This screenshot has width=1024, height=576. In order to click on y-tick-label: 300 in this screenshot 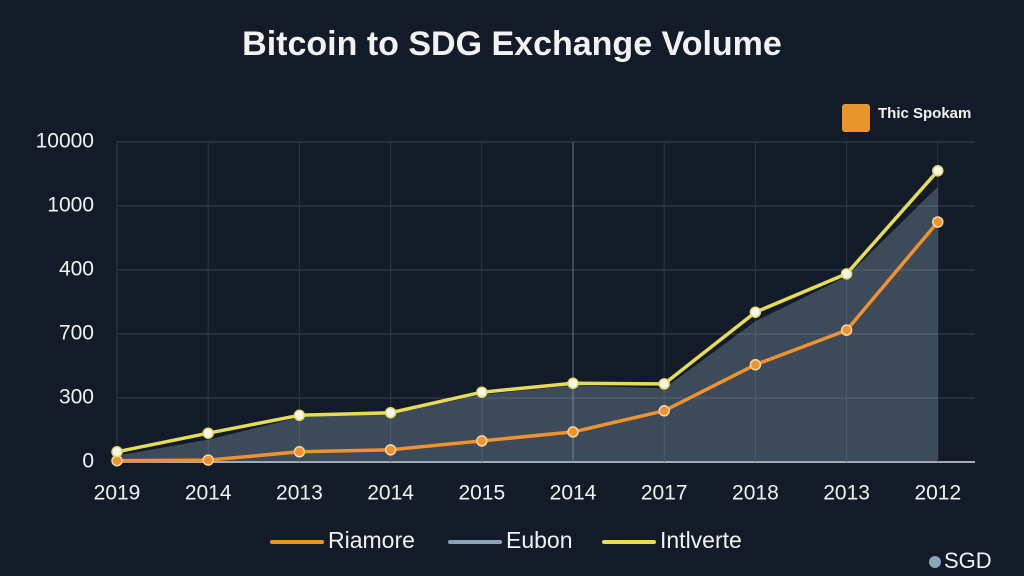, I will do `click(76, 397)`.